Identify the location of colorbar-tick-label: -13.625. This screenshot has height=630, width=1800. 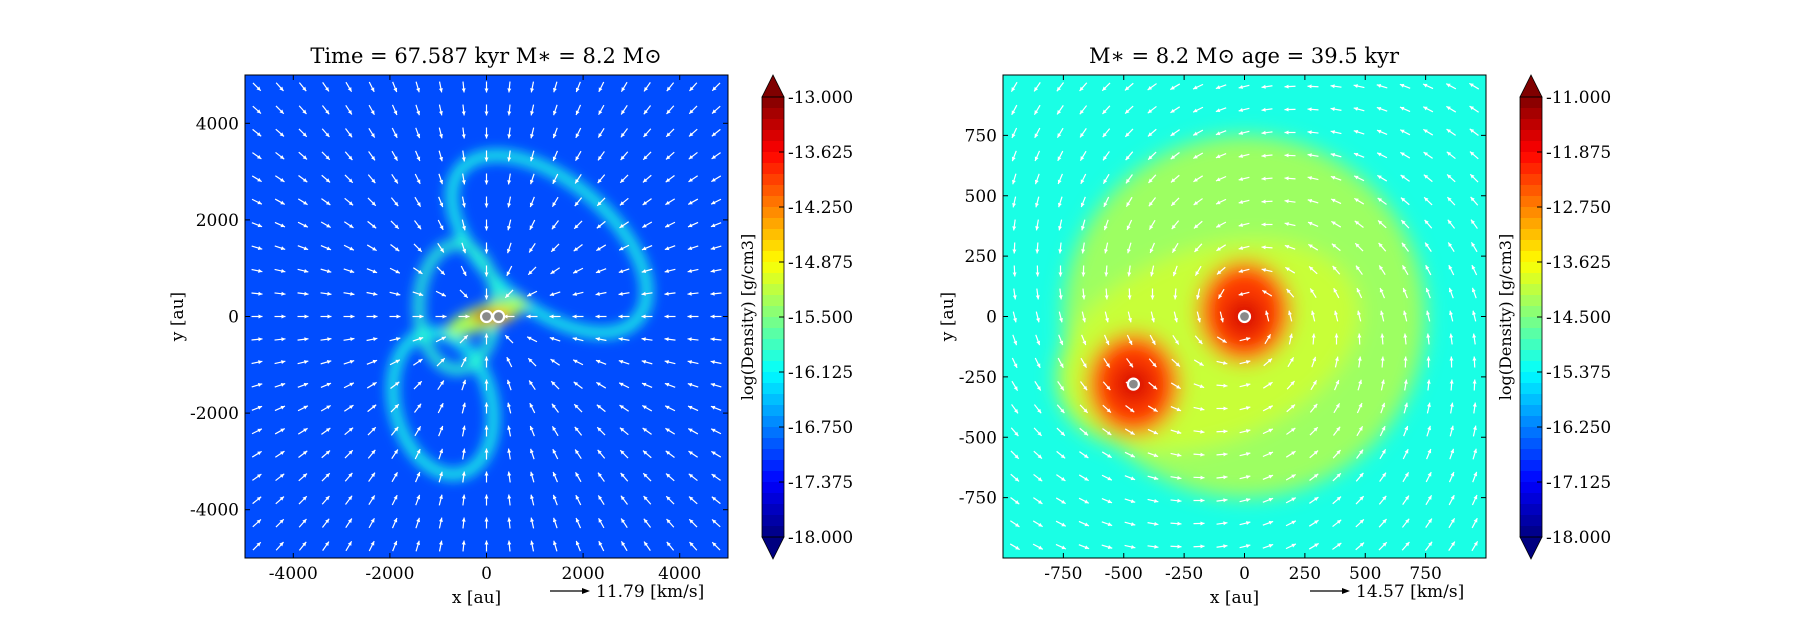
(1578, 263).